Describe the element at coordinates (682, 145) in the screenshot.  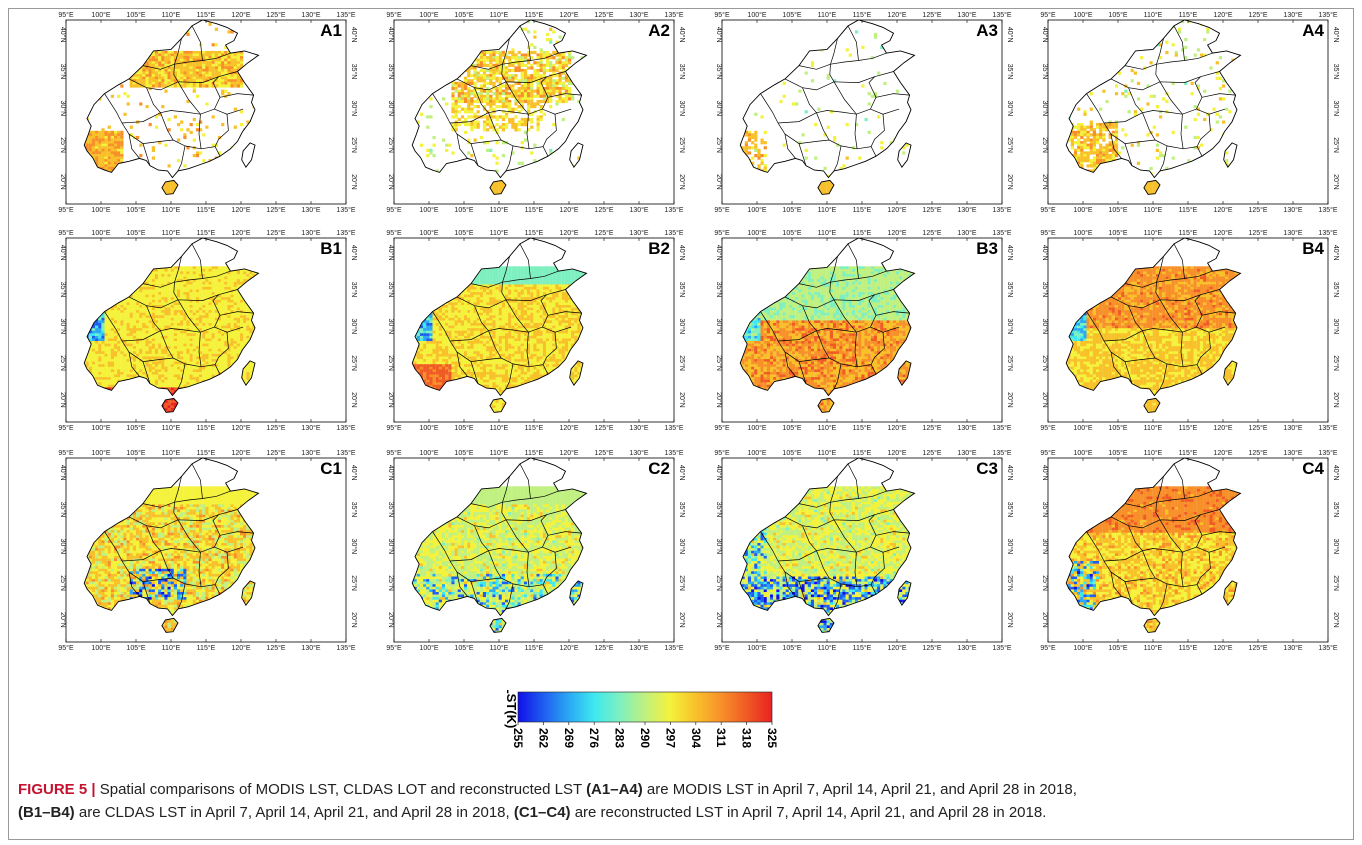
I see `lat-tick-label-right: 25°N` at that location.